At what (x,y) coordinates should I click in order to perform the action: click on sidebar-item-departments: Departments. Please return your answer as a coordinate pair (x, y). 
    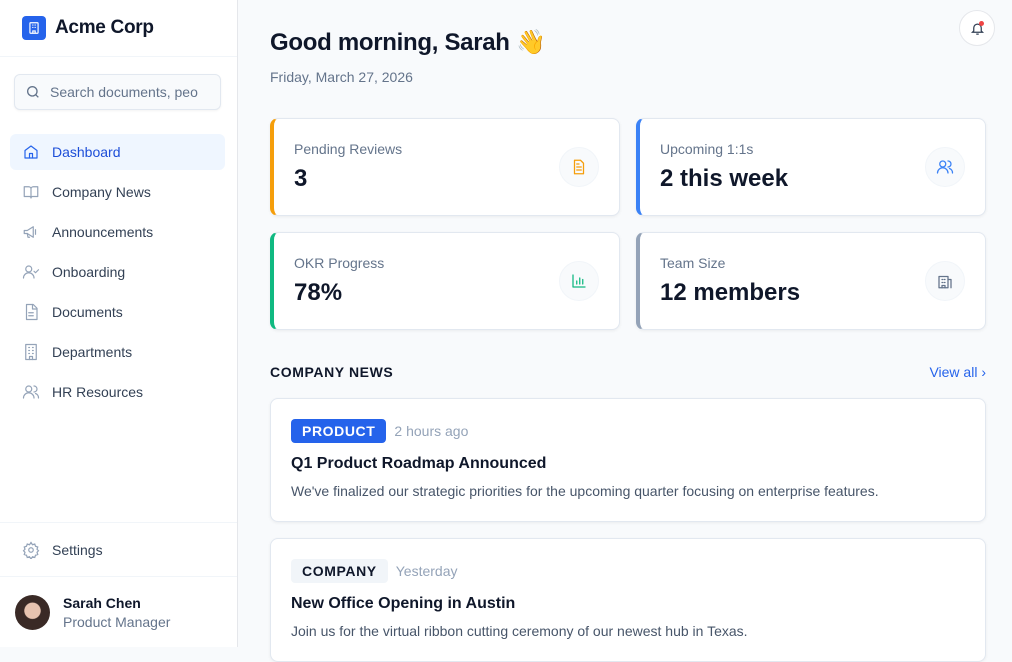
    Looking at the image, I should click on (117, 352).